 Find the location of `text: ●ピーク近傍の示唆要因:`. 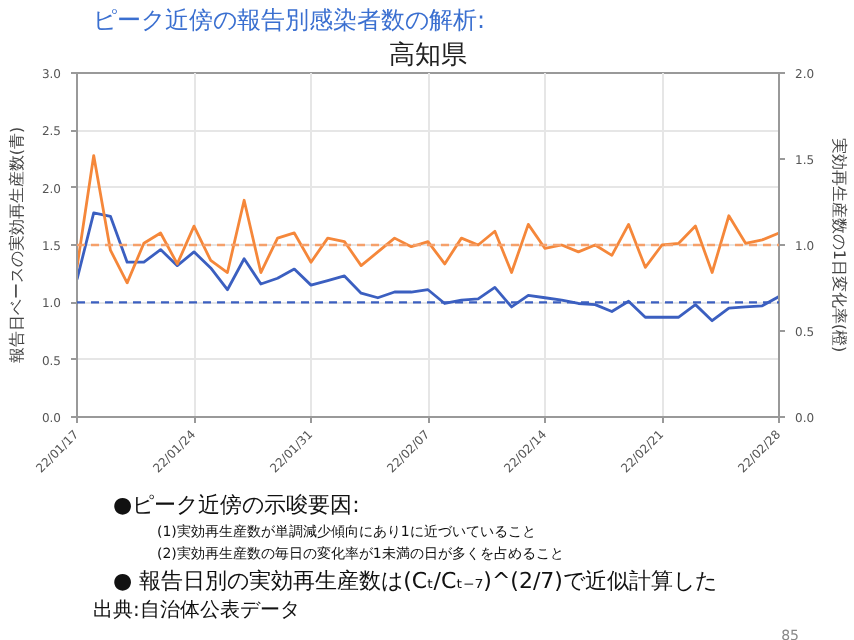

text: ●ピーク近傍の示唆要因: is located at coordinates (236, 505).